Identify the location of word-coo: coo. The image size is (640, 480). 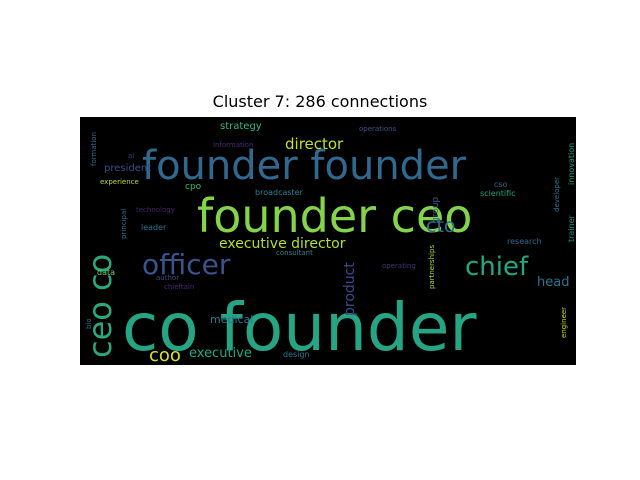
(165, 355).